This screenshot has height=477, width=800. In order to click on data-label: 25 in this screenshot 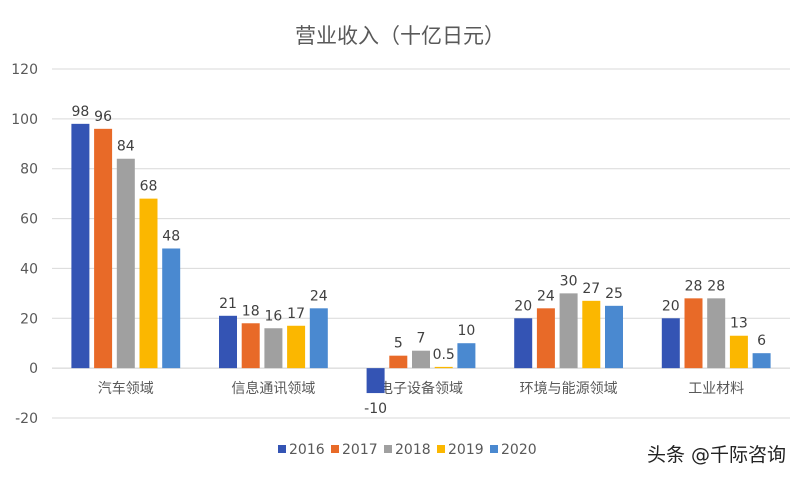, I will do `click(614, 294)`.